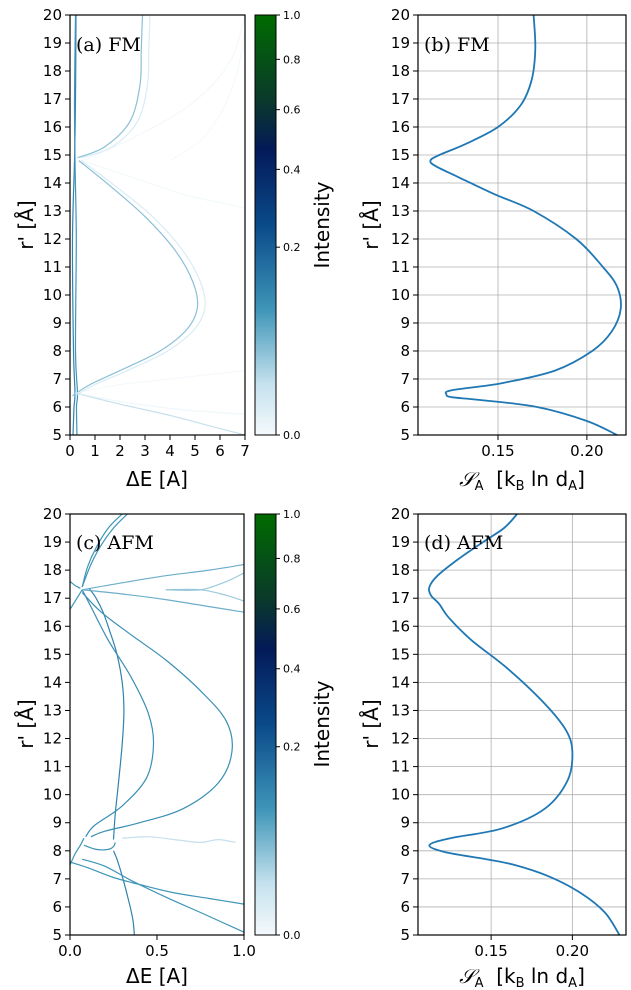 The height and width of the screenshot is (990, 631). Describe the element at coordinates (195, 451) in the screenshot. I see `x-tick-label: 5` at that location.